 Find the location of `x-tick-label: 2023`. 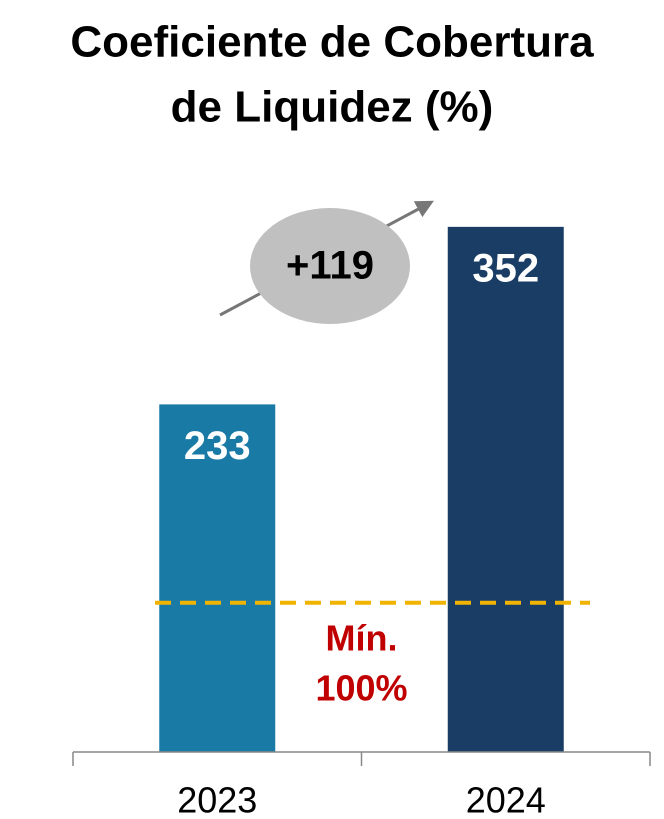

x-tick-label: 2023 is located at coordinates (217, 799).